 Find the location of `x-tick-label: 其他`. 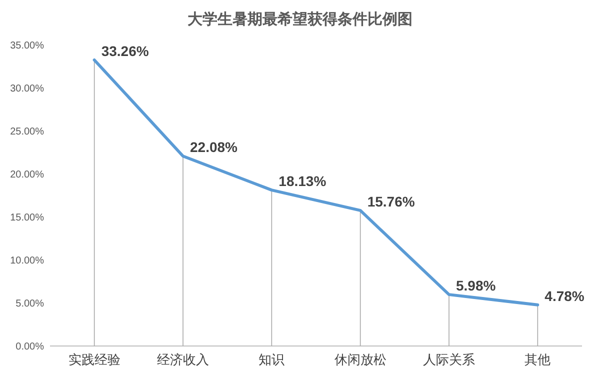

x-tick-label: 其他 is located at coordinates (537, 359).